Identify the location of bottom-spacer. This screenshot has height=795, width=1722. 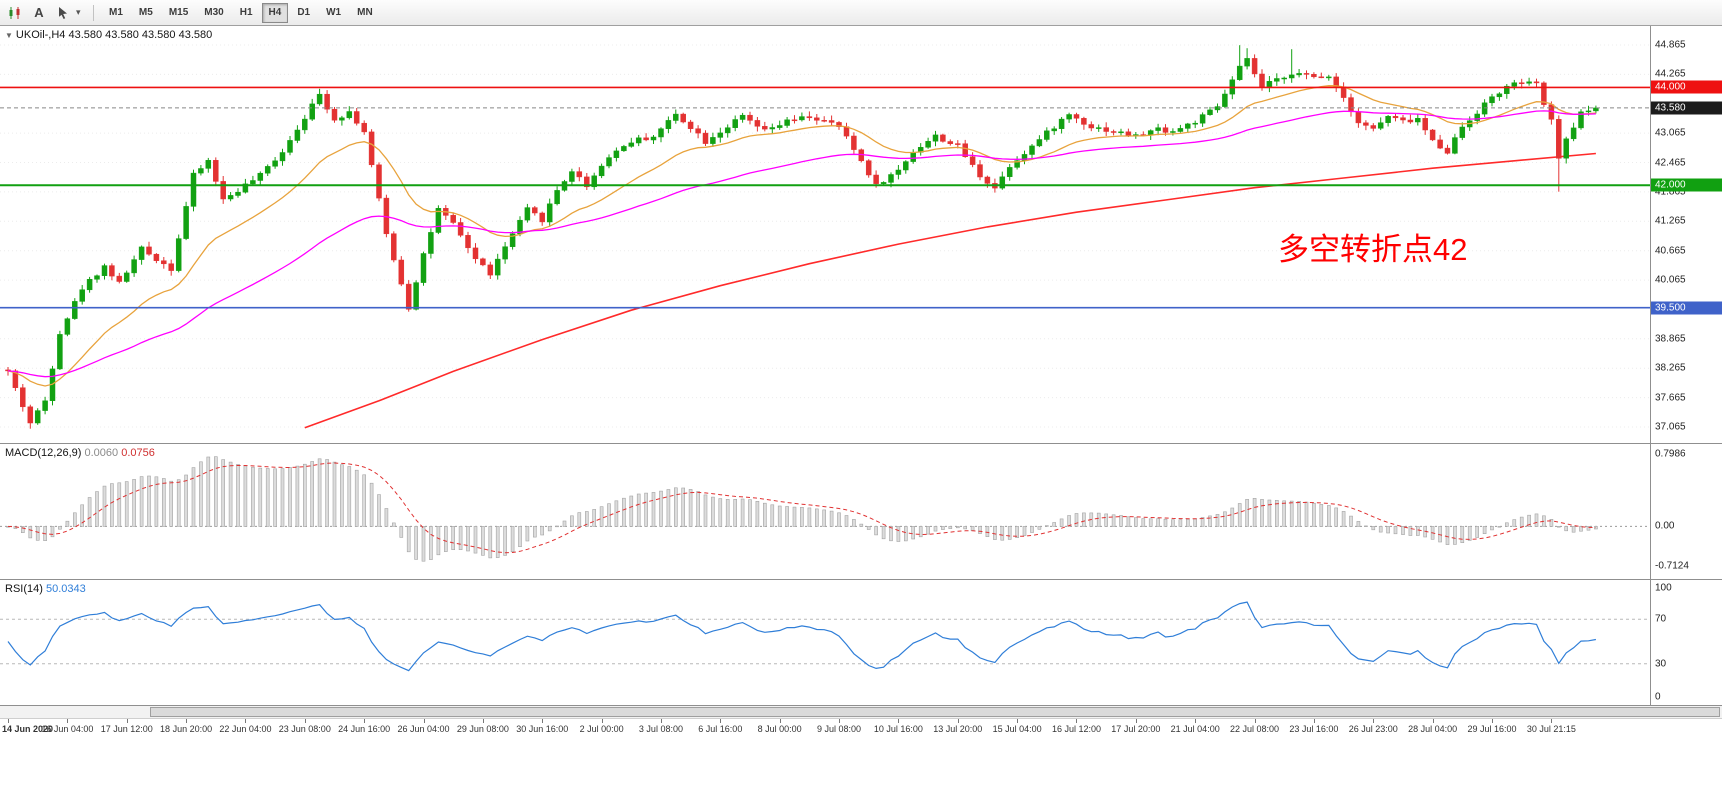
(861, 766).